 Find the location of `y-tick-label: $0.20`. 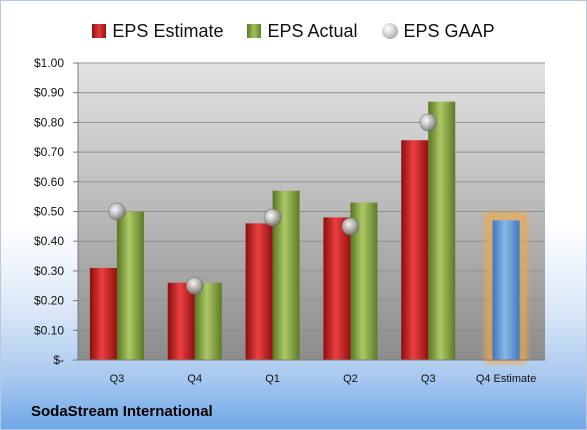

y-tick-label: $0.20 is located at coordinates (49, 301).